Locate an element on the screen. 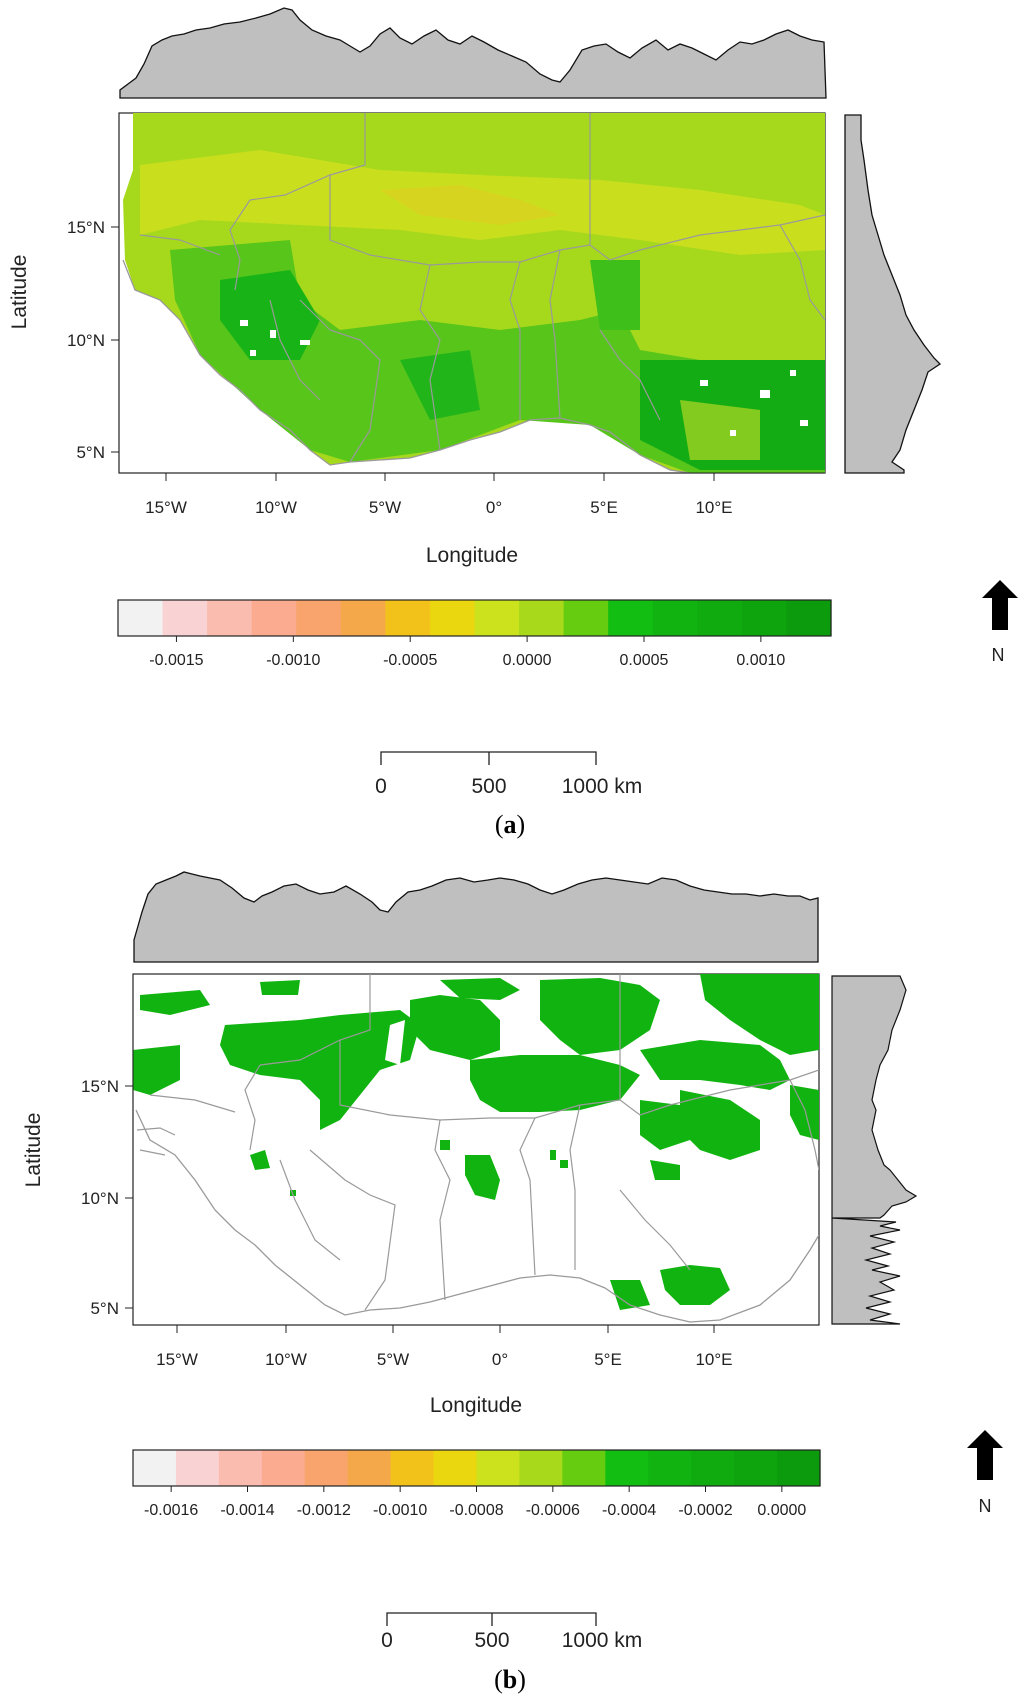  colorbar-tick-label: -0.0005 is located at coordinates (410, 660).